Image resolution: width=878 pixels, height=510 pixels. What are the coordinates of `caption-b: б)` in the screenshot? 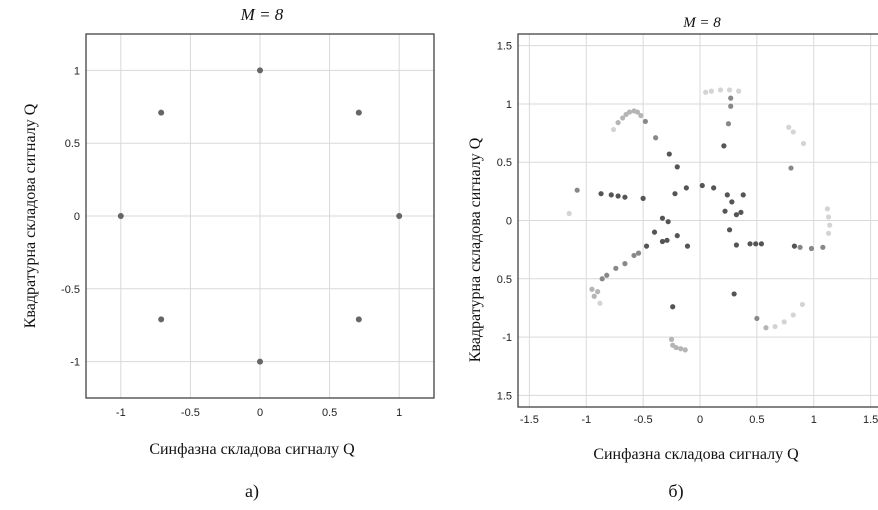 It's located at (675, 491).